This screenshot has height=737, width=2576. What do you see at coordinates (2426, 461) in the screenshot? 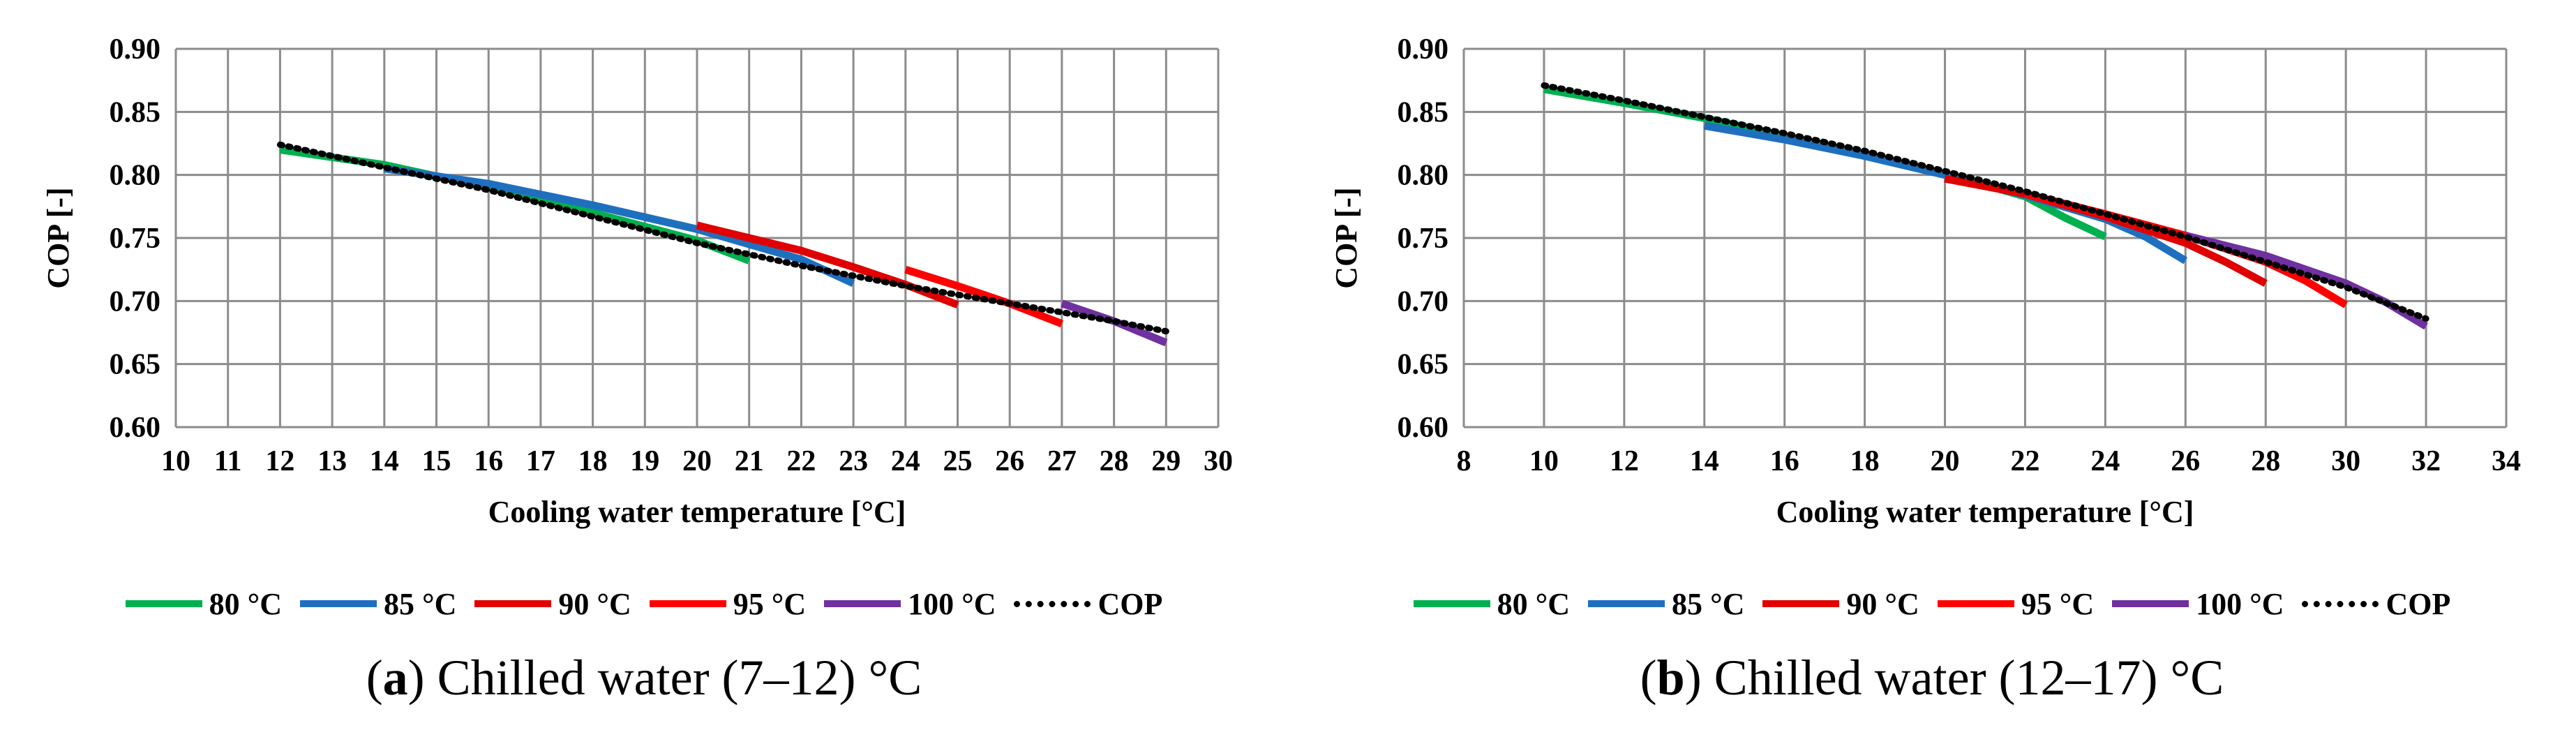
I see `x-tick-label: 32` at bounding box center [2426, 461].